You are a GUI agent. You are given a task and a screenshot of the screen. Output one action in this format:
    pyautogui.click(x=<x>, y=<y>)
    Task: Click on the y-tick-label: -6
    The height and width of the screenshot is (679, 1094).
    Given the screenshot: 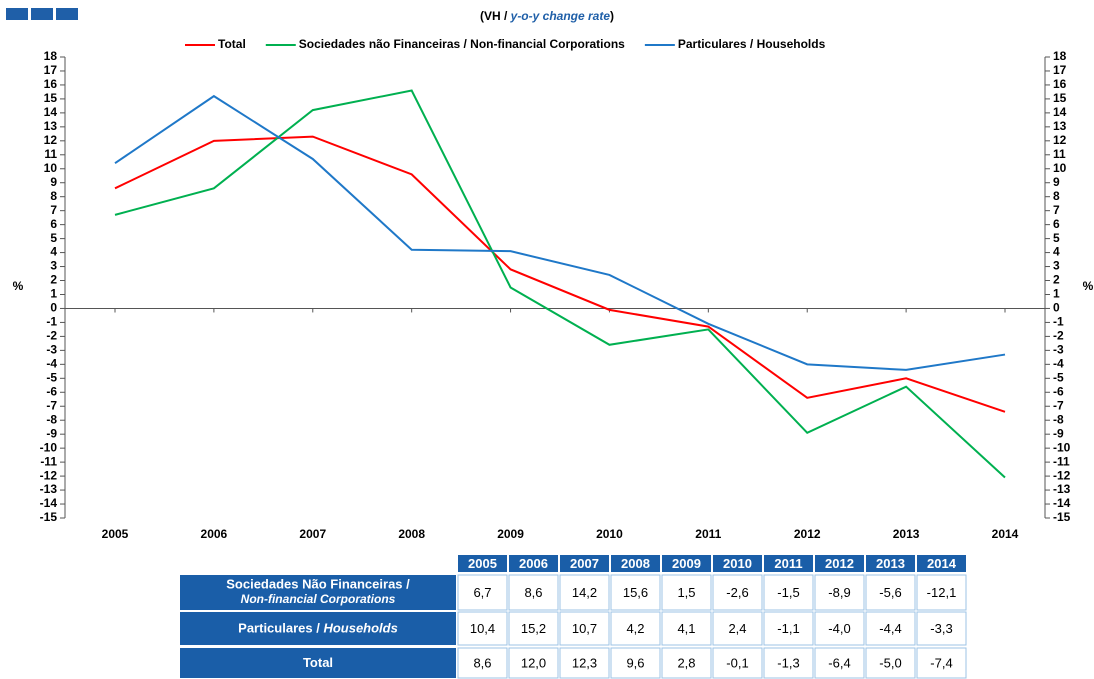 What is the action you would take?
    pyautogui.click(x=51, y=391)
    